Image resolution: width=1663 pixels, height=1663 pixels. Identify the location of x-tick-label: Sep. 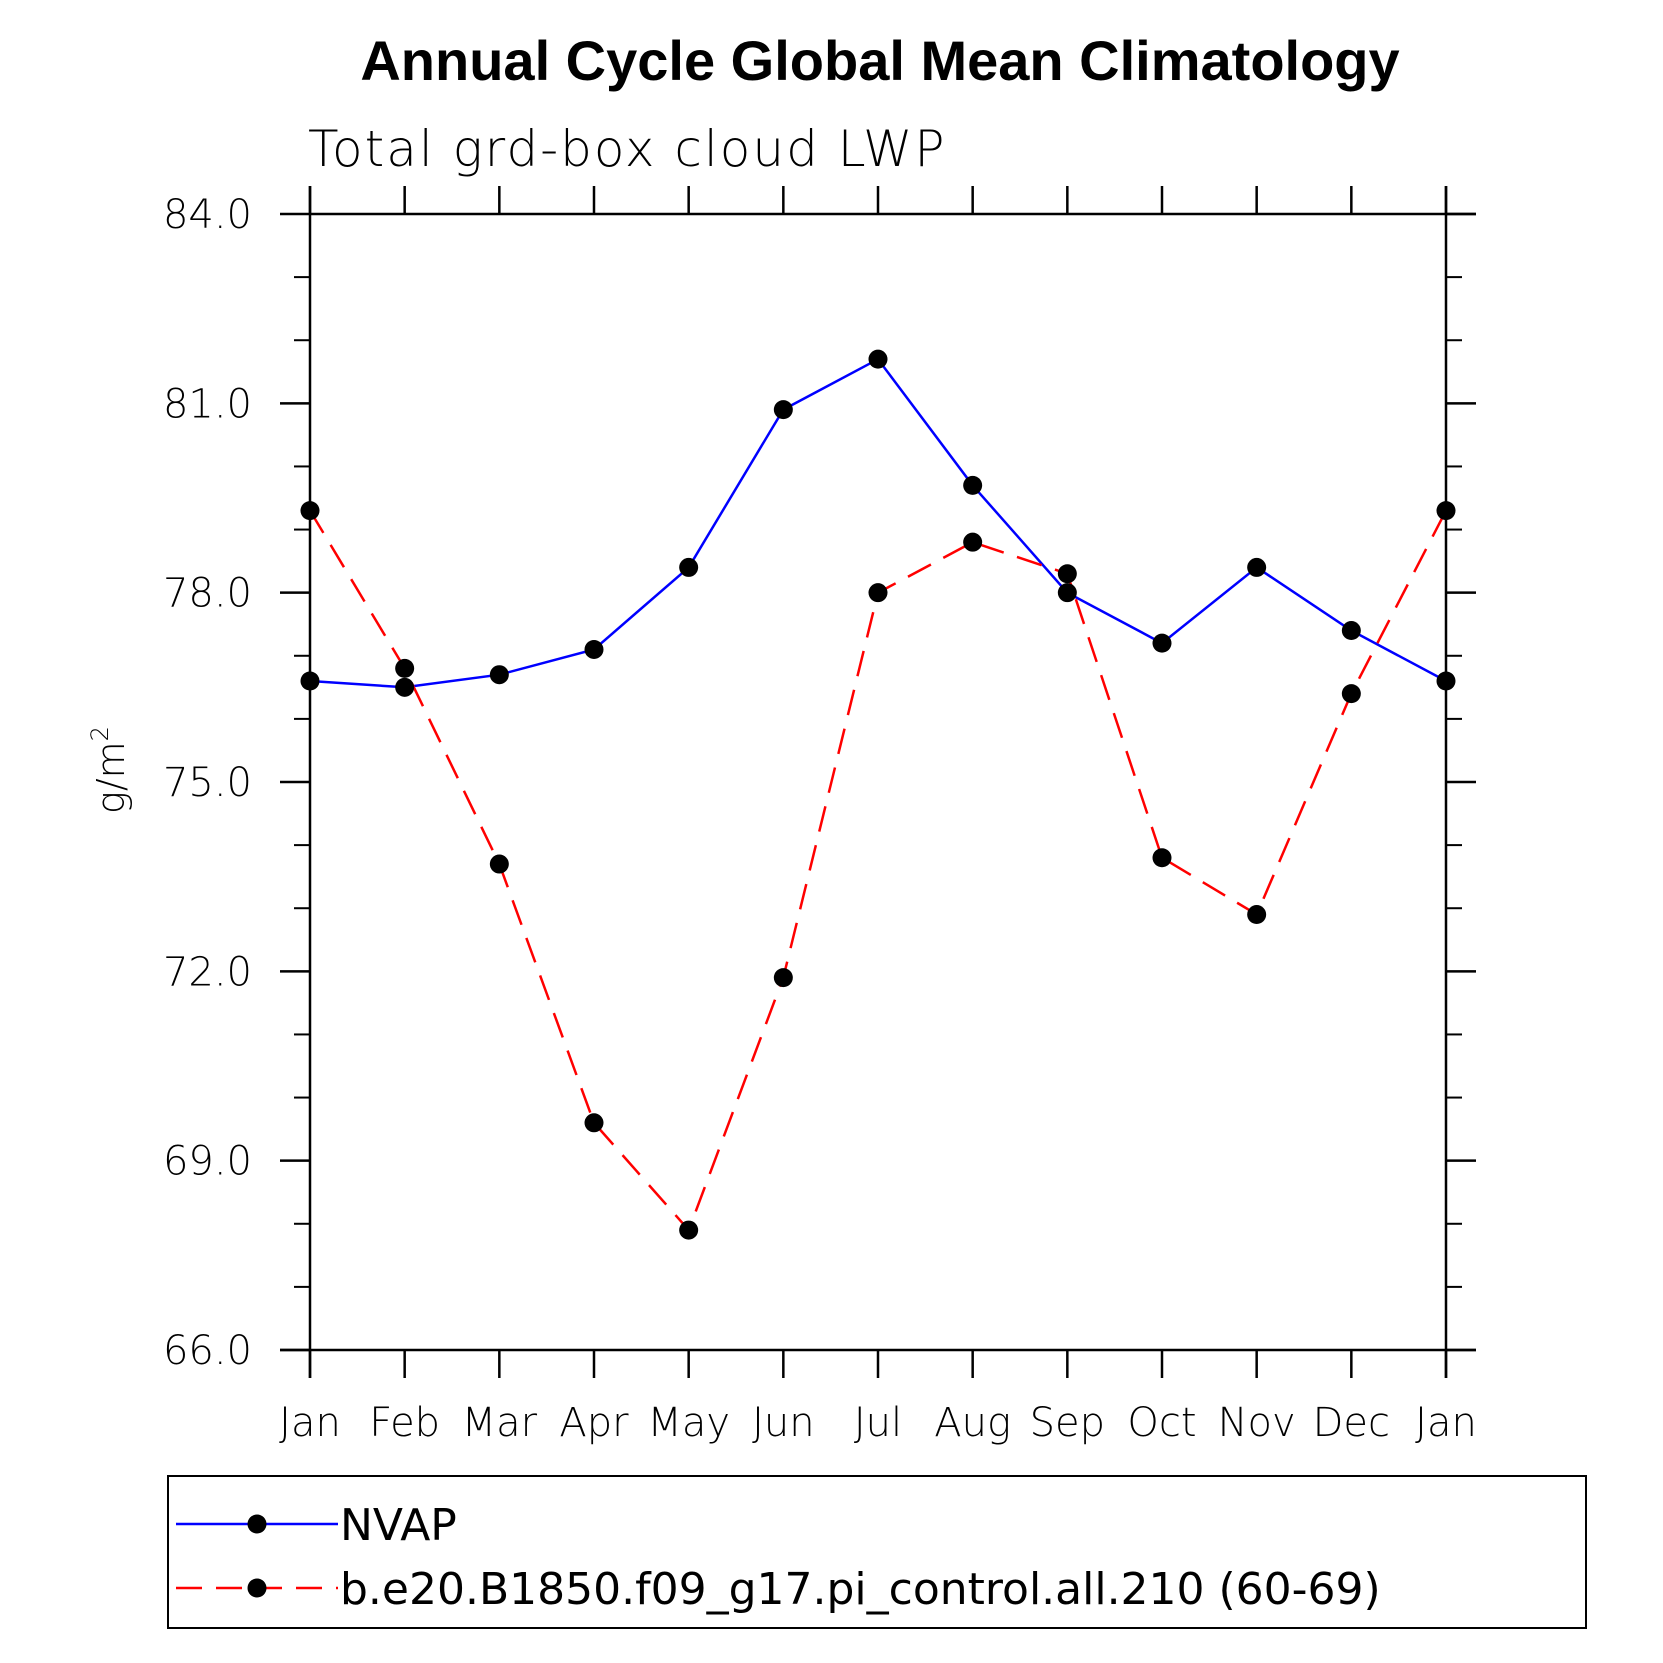
(1067, 1423).